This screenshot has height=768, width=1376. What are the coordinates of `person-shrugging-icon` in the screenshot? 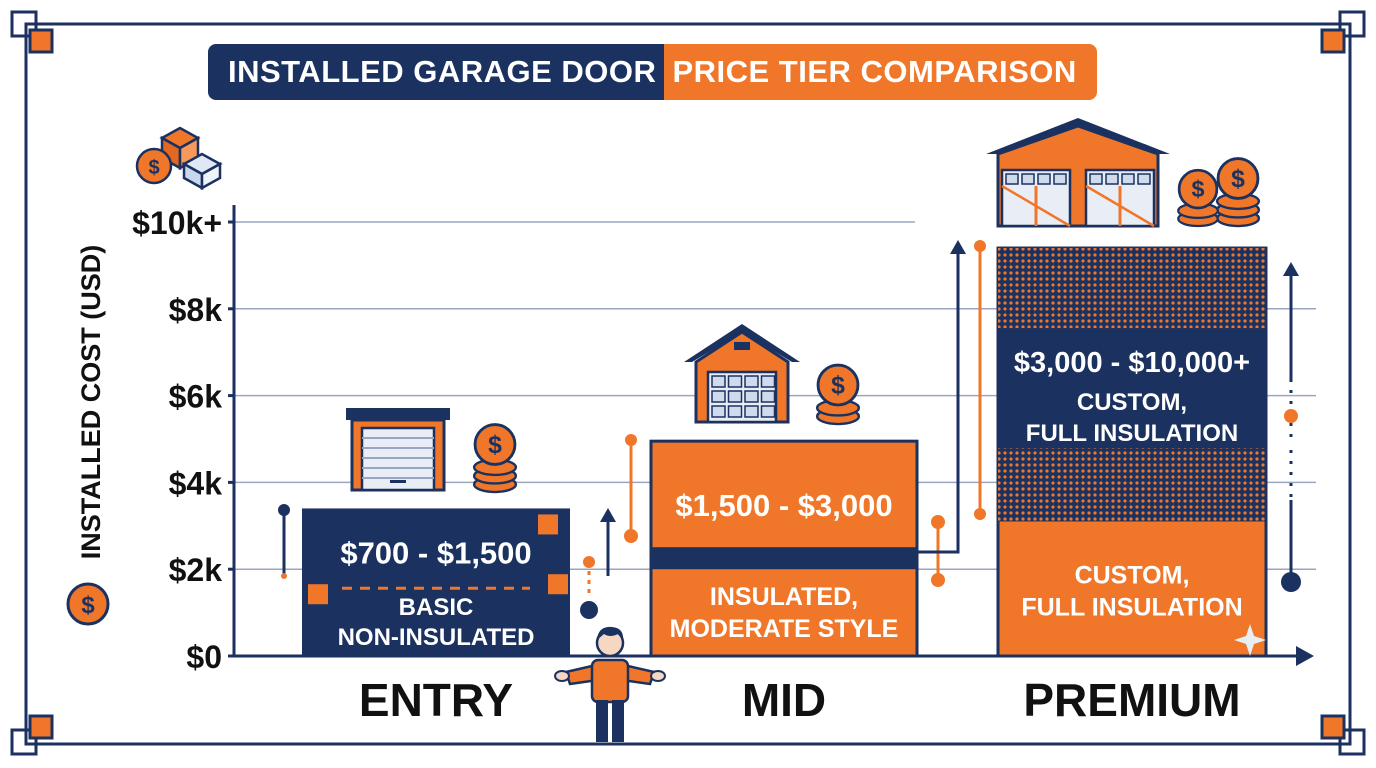 It's located at (610, 684).